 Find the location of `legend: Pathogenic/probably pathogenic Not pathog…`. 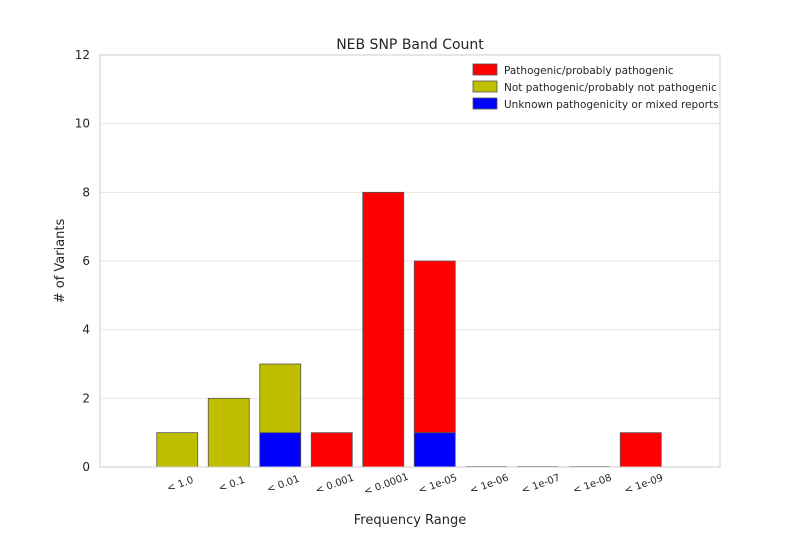

legend: Pathogenic/probably pathogenic Not pathog… is located at coordinates (595, 87).